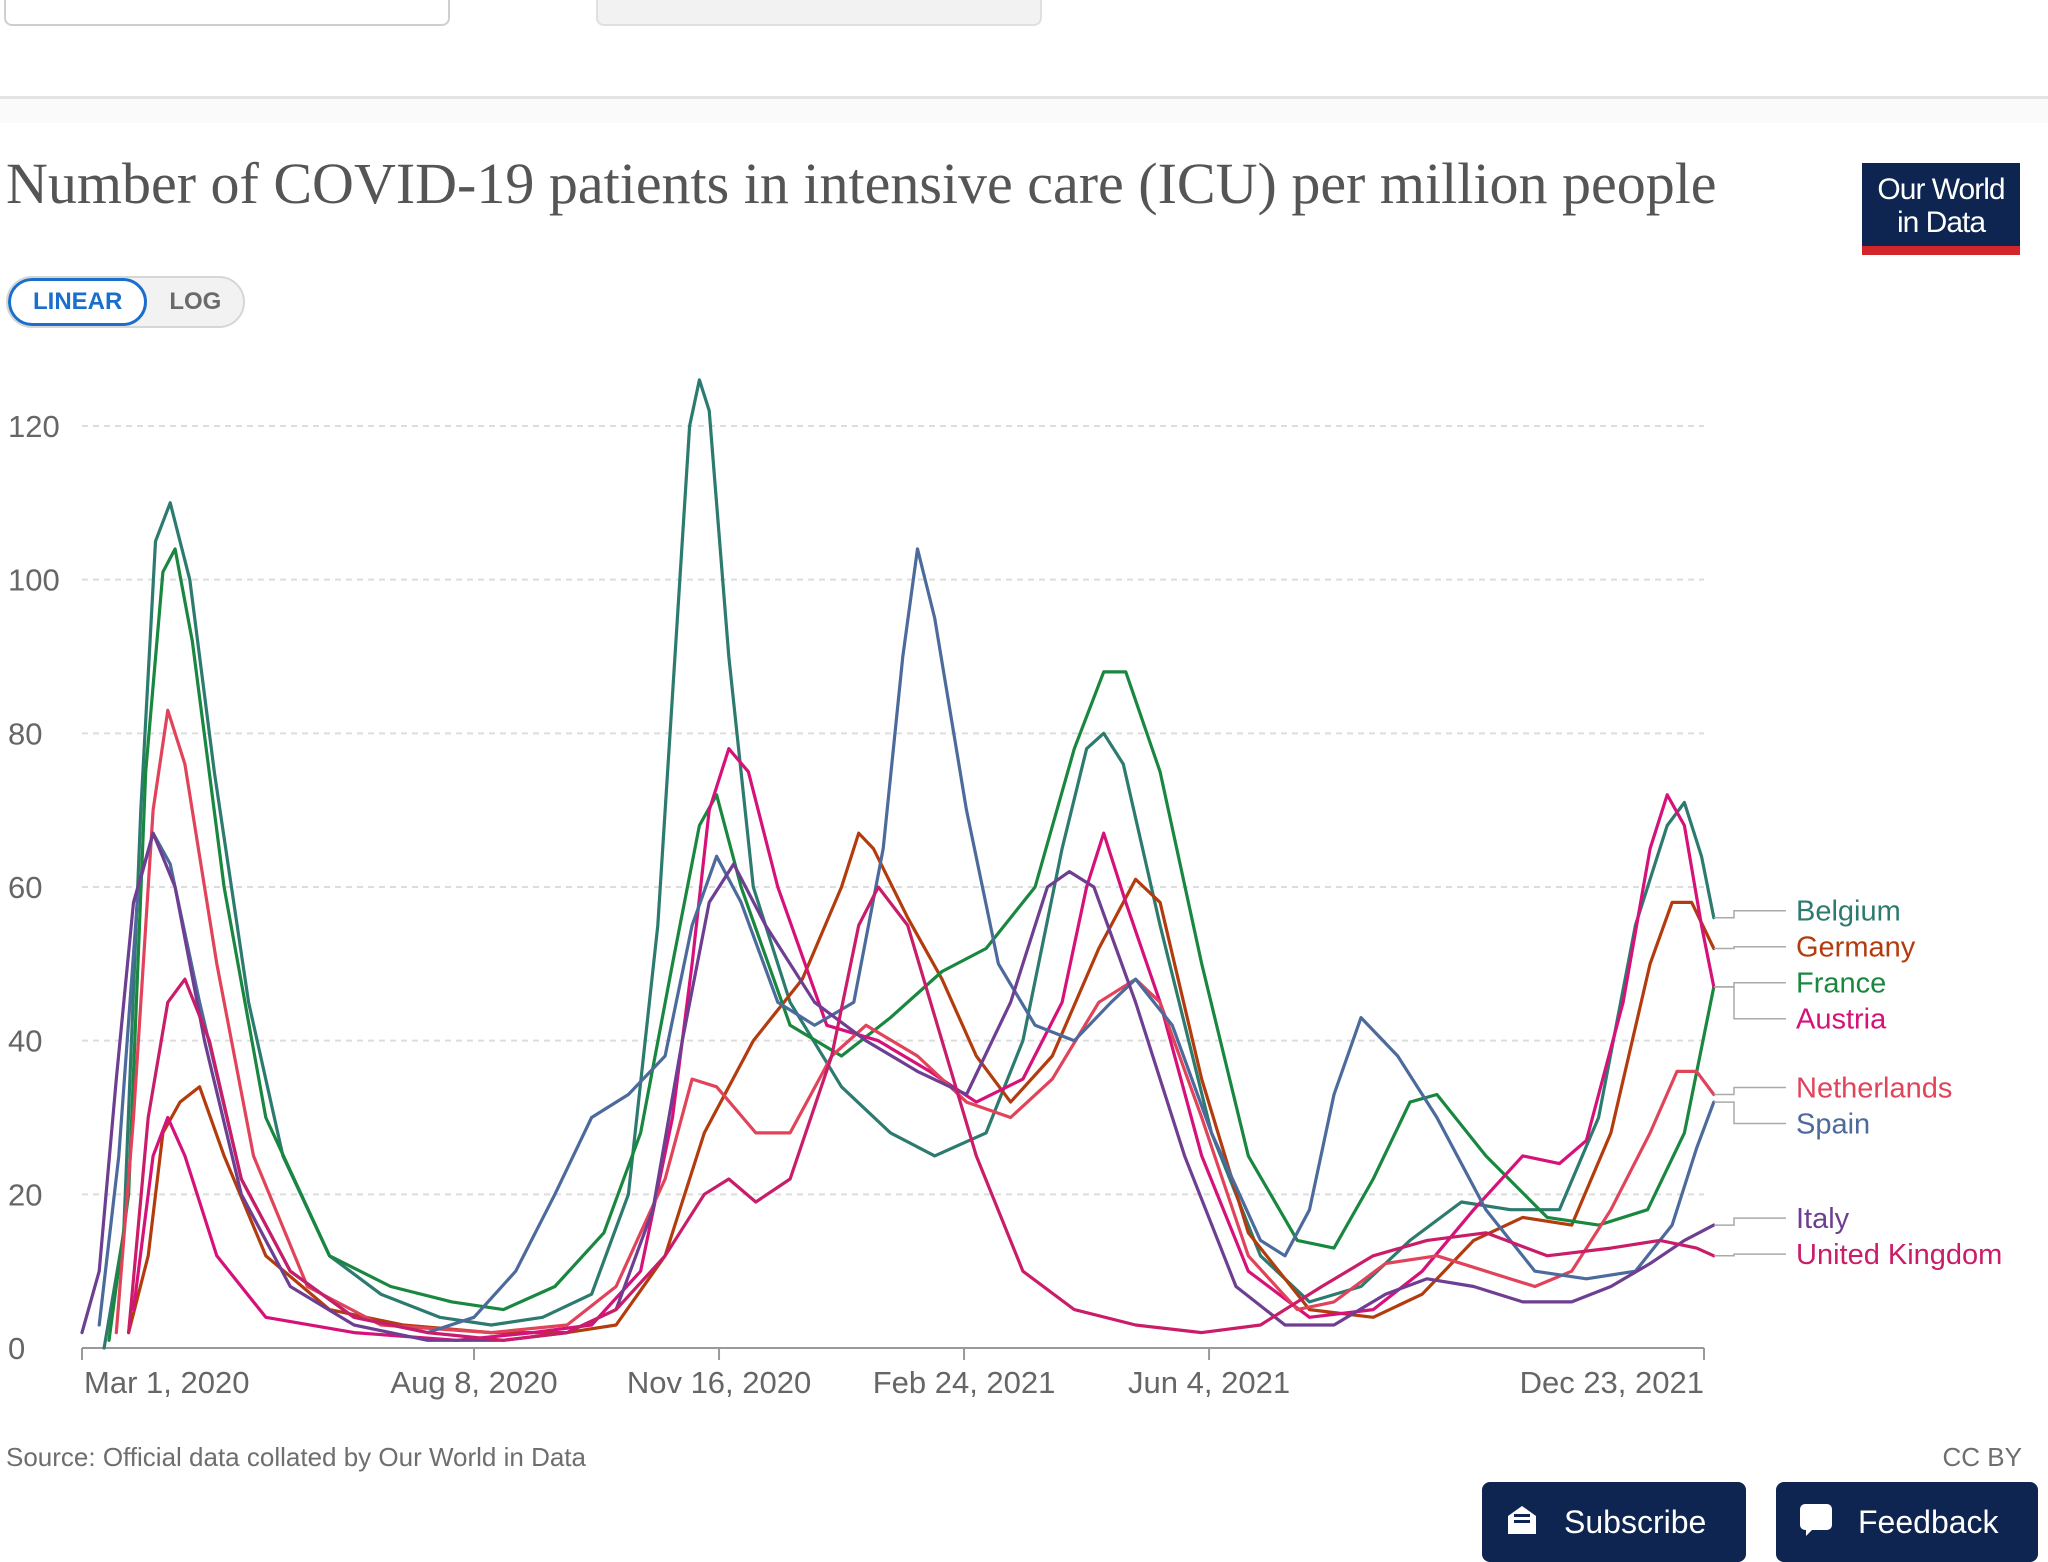  Describe the element at coordinates (1024, 49) in the screenshot. I see `top-controls-bar` at that location.